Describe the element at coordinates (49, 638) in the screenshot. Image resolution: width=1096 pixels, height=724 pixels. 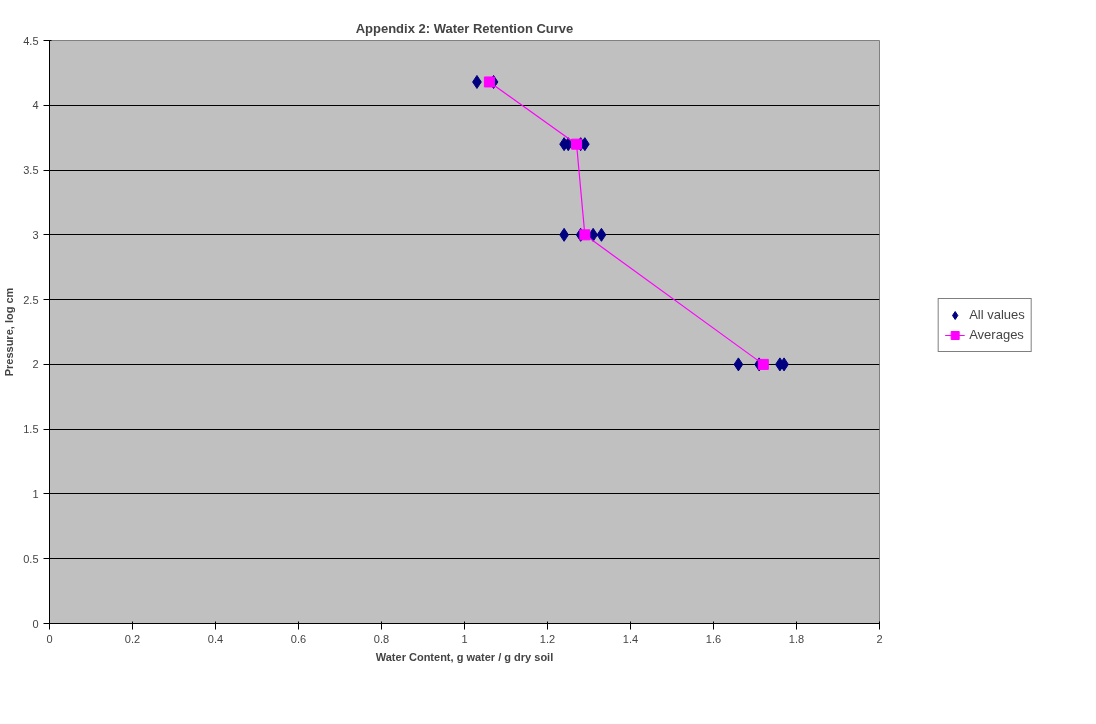
I see `x-tick-label: 0` at that location.